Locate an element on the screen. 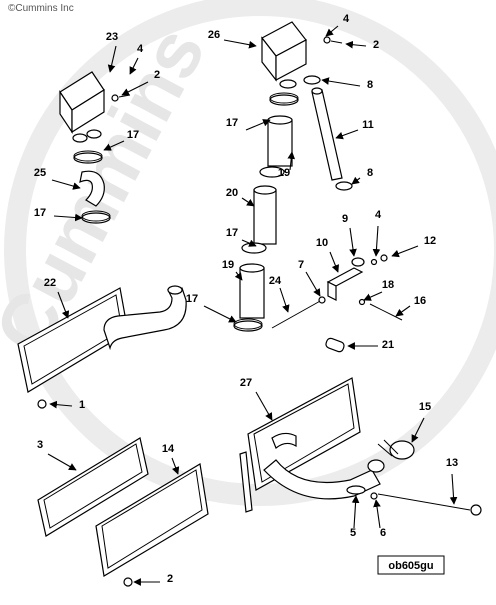 The height and width of the screenshot is (605, 496). figure-code: ob605gu is located at coordinates (410, 566).